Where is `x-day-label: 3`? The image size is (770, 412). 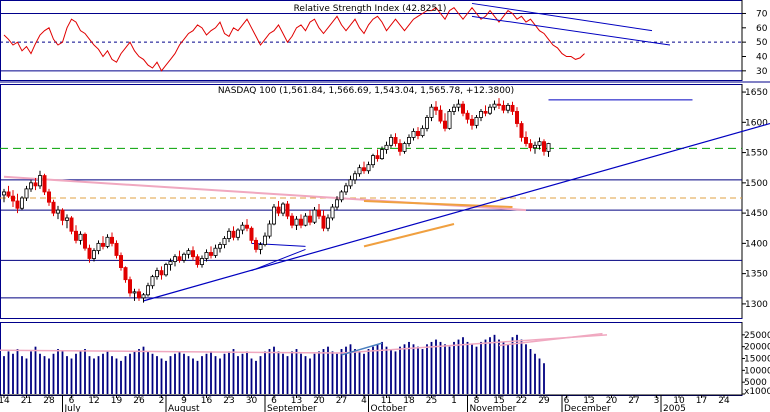
x-day-label: 3 is located at coordinates (657, 401).